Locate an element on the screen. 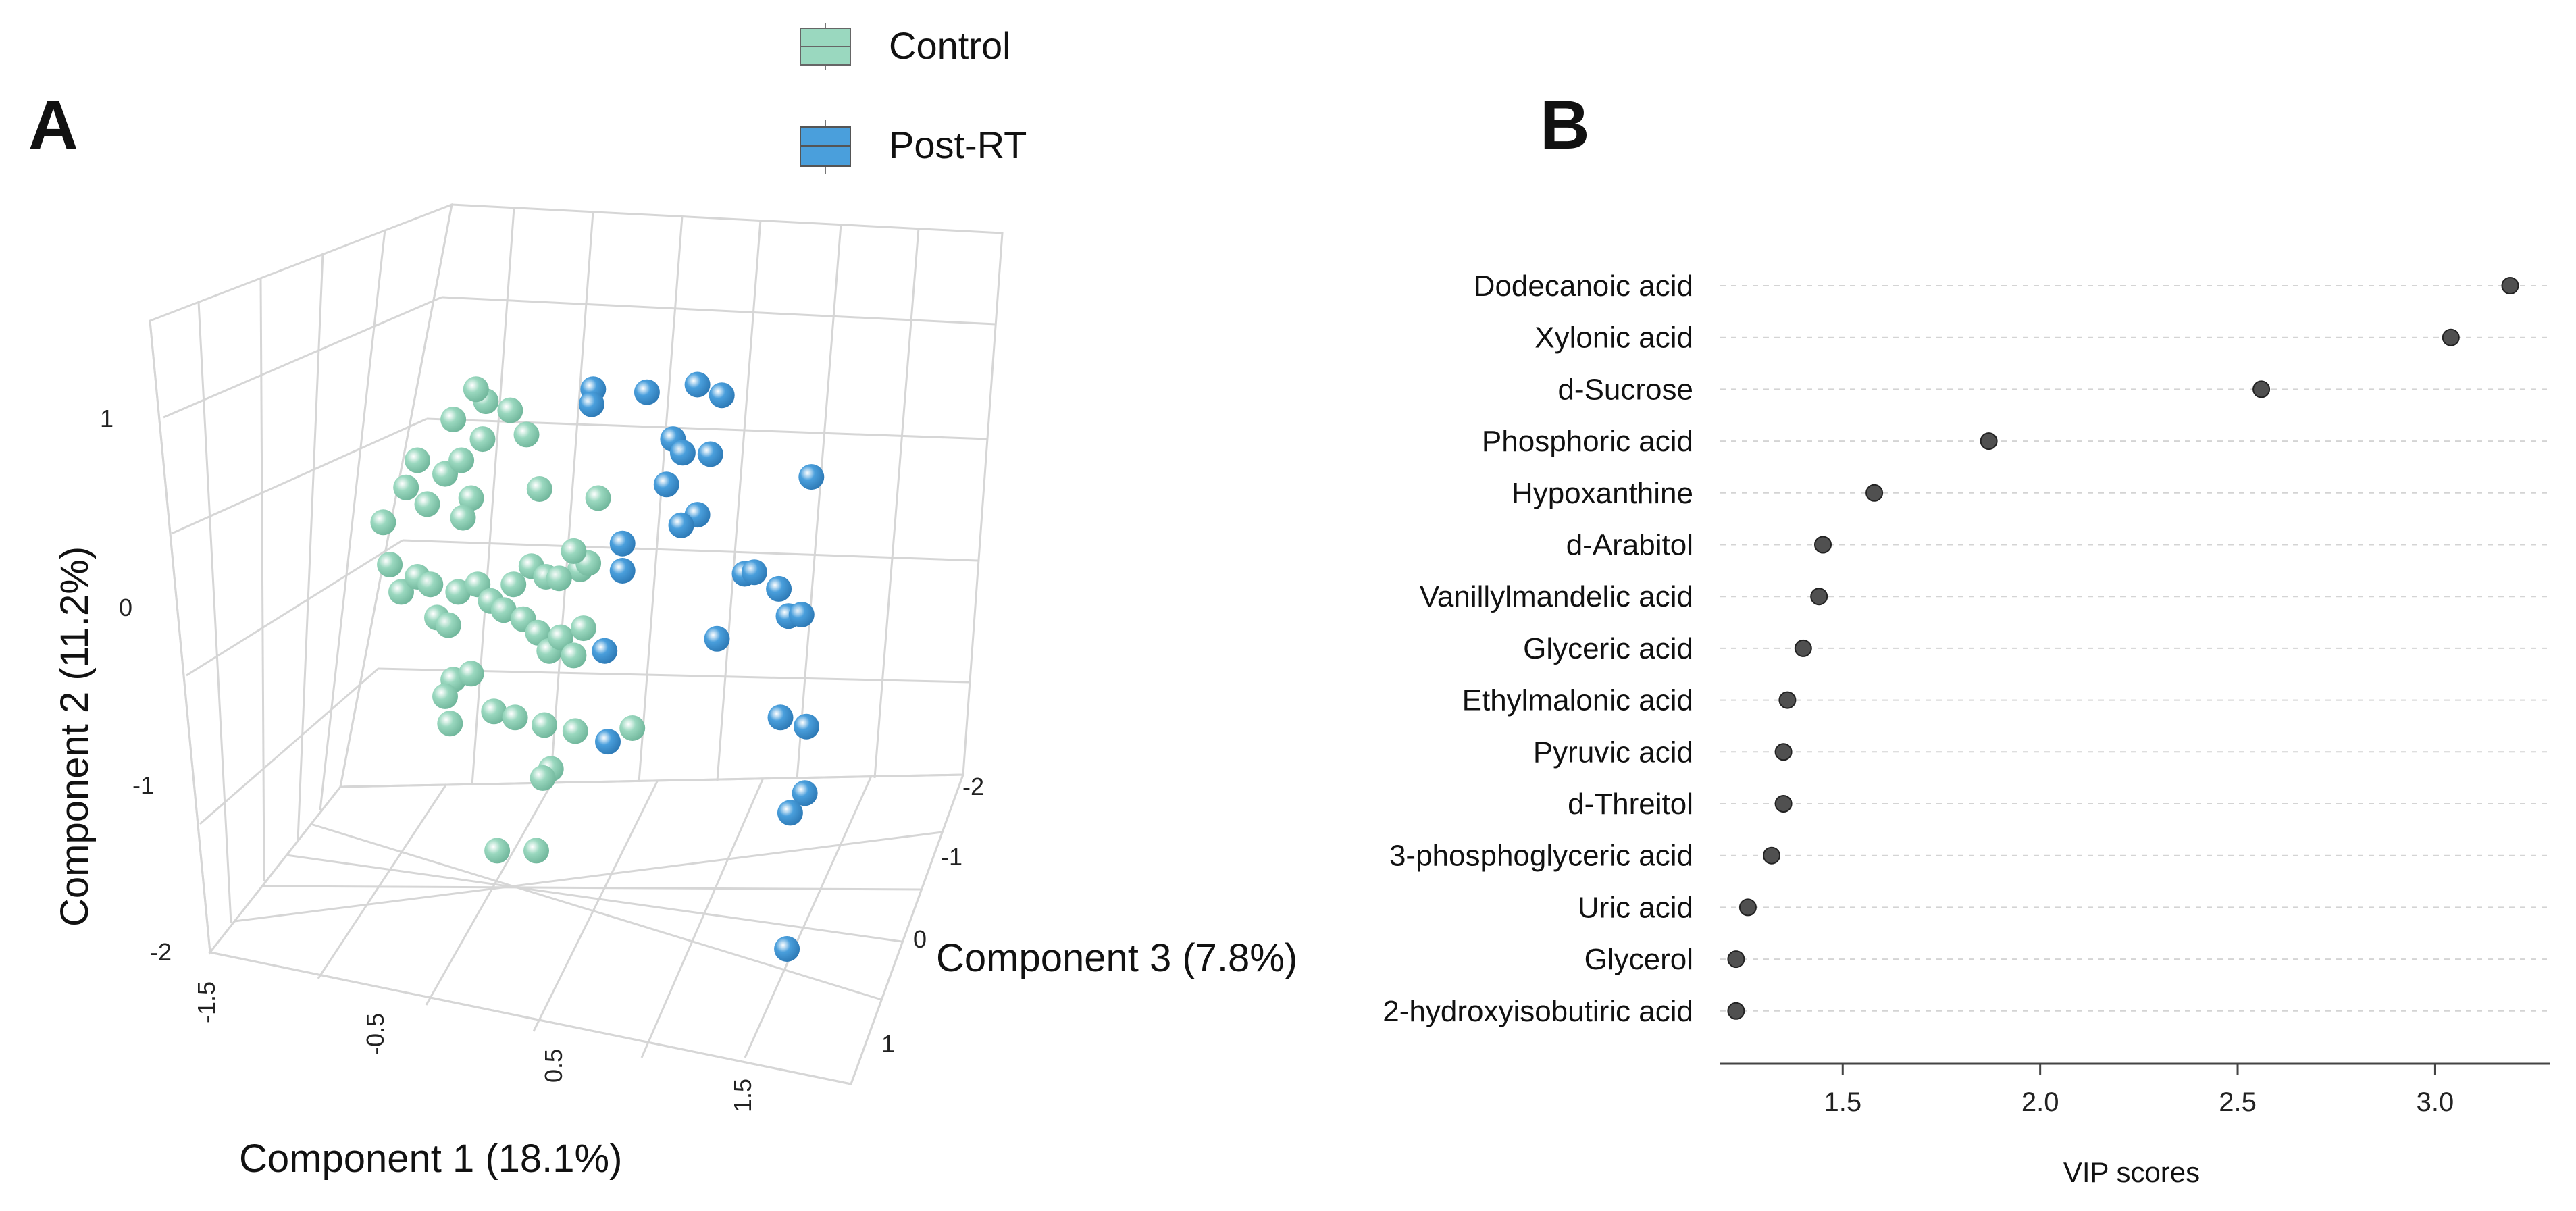 Image resolution: width=2576 pixels, height=1211 pixels. scatter-points is located at coordinates (597, 666).